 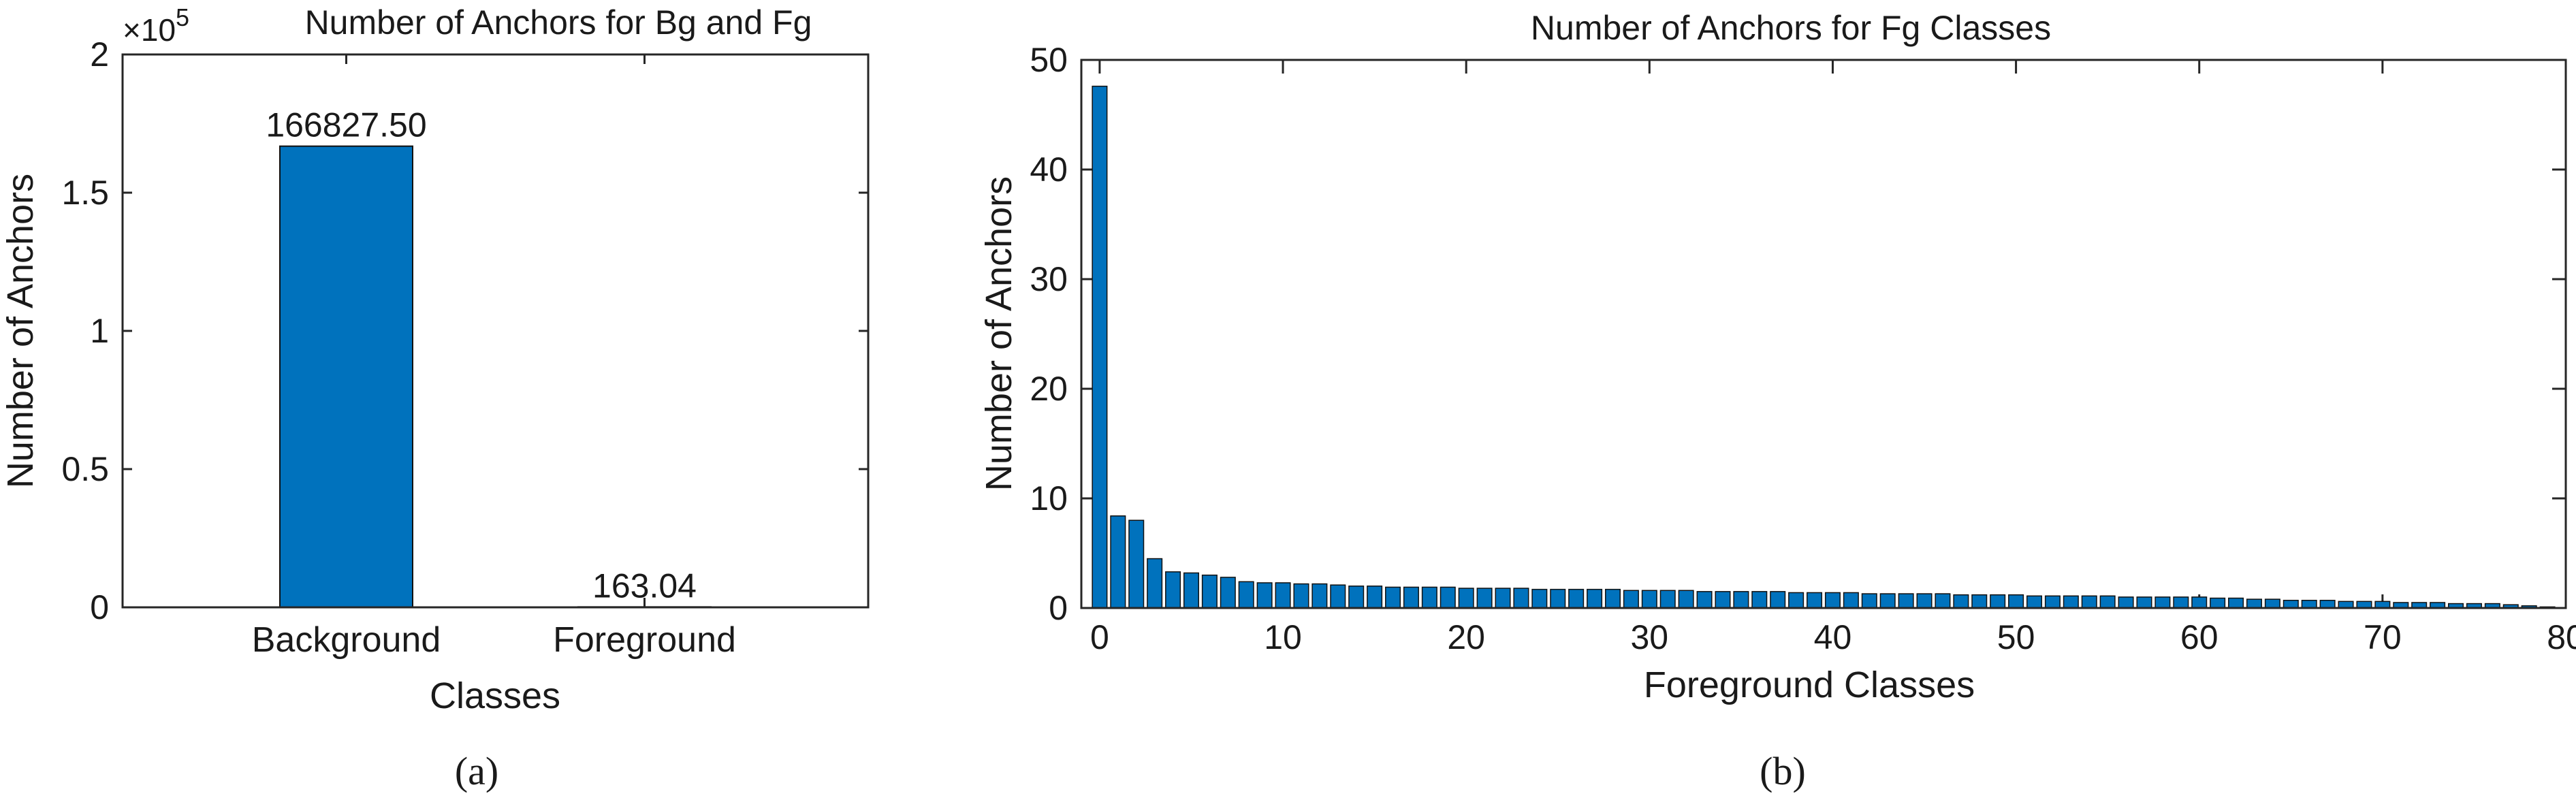 What do you see at coordinates (1099, 637) in the screenshot?
I see `chart-b-x-tick-label: 0` at bounding box center [1099, 637].